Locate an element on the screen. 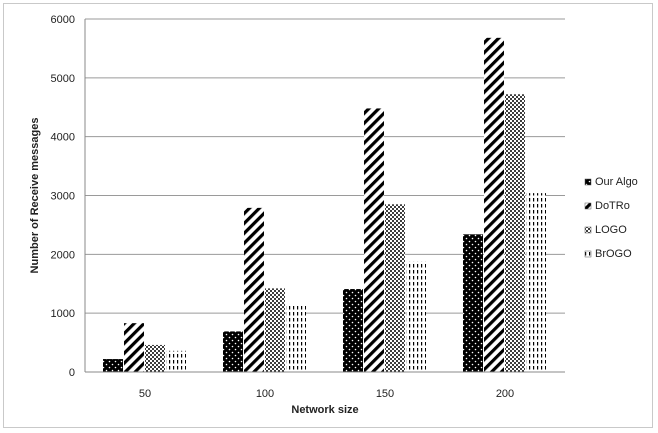 The width and height of the screenshot is (658, 433). x-axis-title: Network size is located at coordinates (324, 410).